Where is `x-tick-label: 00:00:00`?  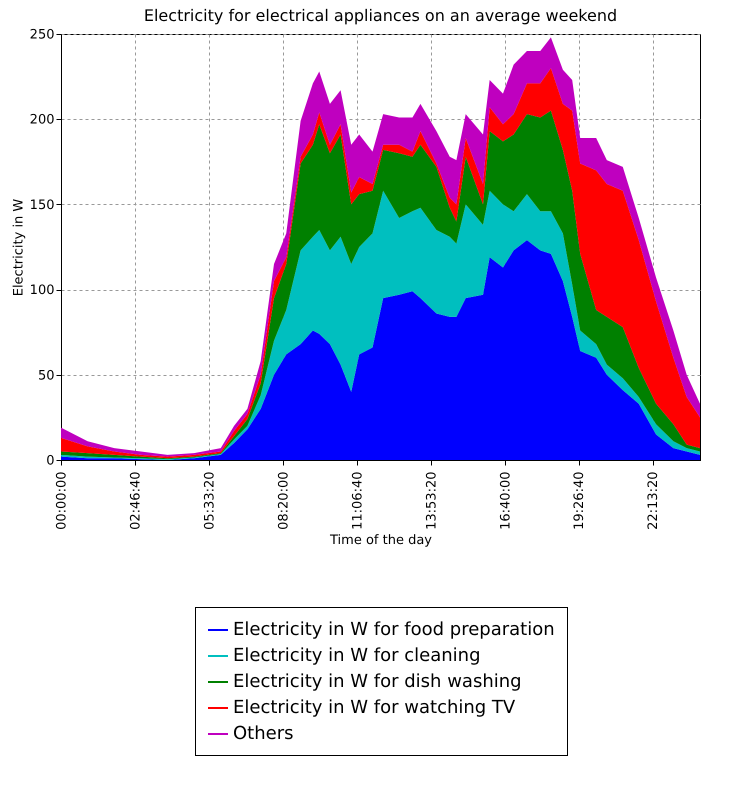 x-tick-label: 00:00:00 is located at coordinates (62, 501).